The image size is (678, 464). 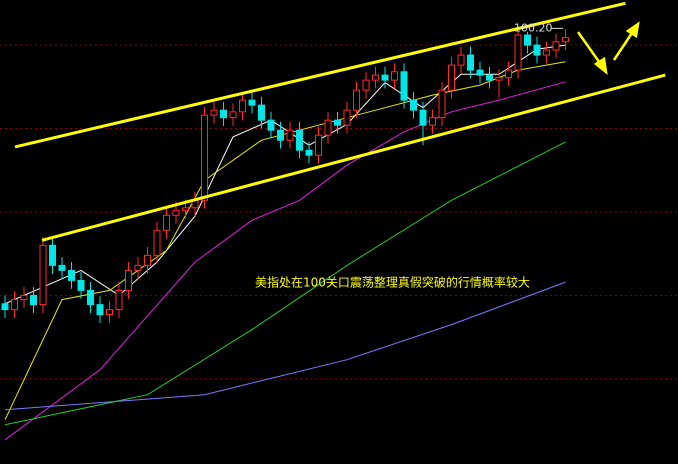 What do you see at coordinates (392, 282) in the screenshot?
I see `annotation: 美指处在100关口震荡整理真假突破的行情概率较大` at bounding box center [392, 282].